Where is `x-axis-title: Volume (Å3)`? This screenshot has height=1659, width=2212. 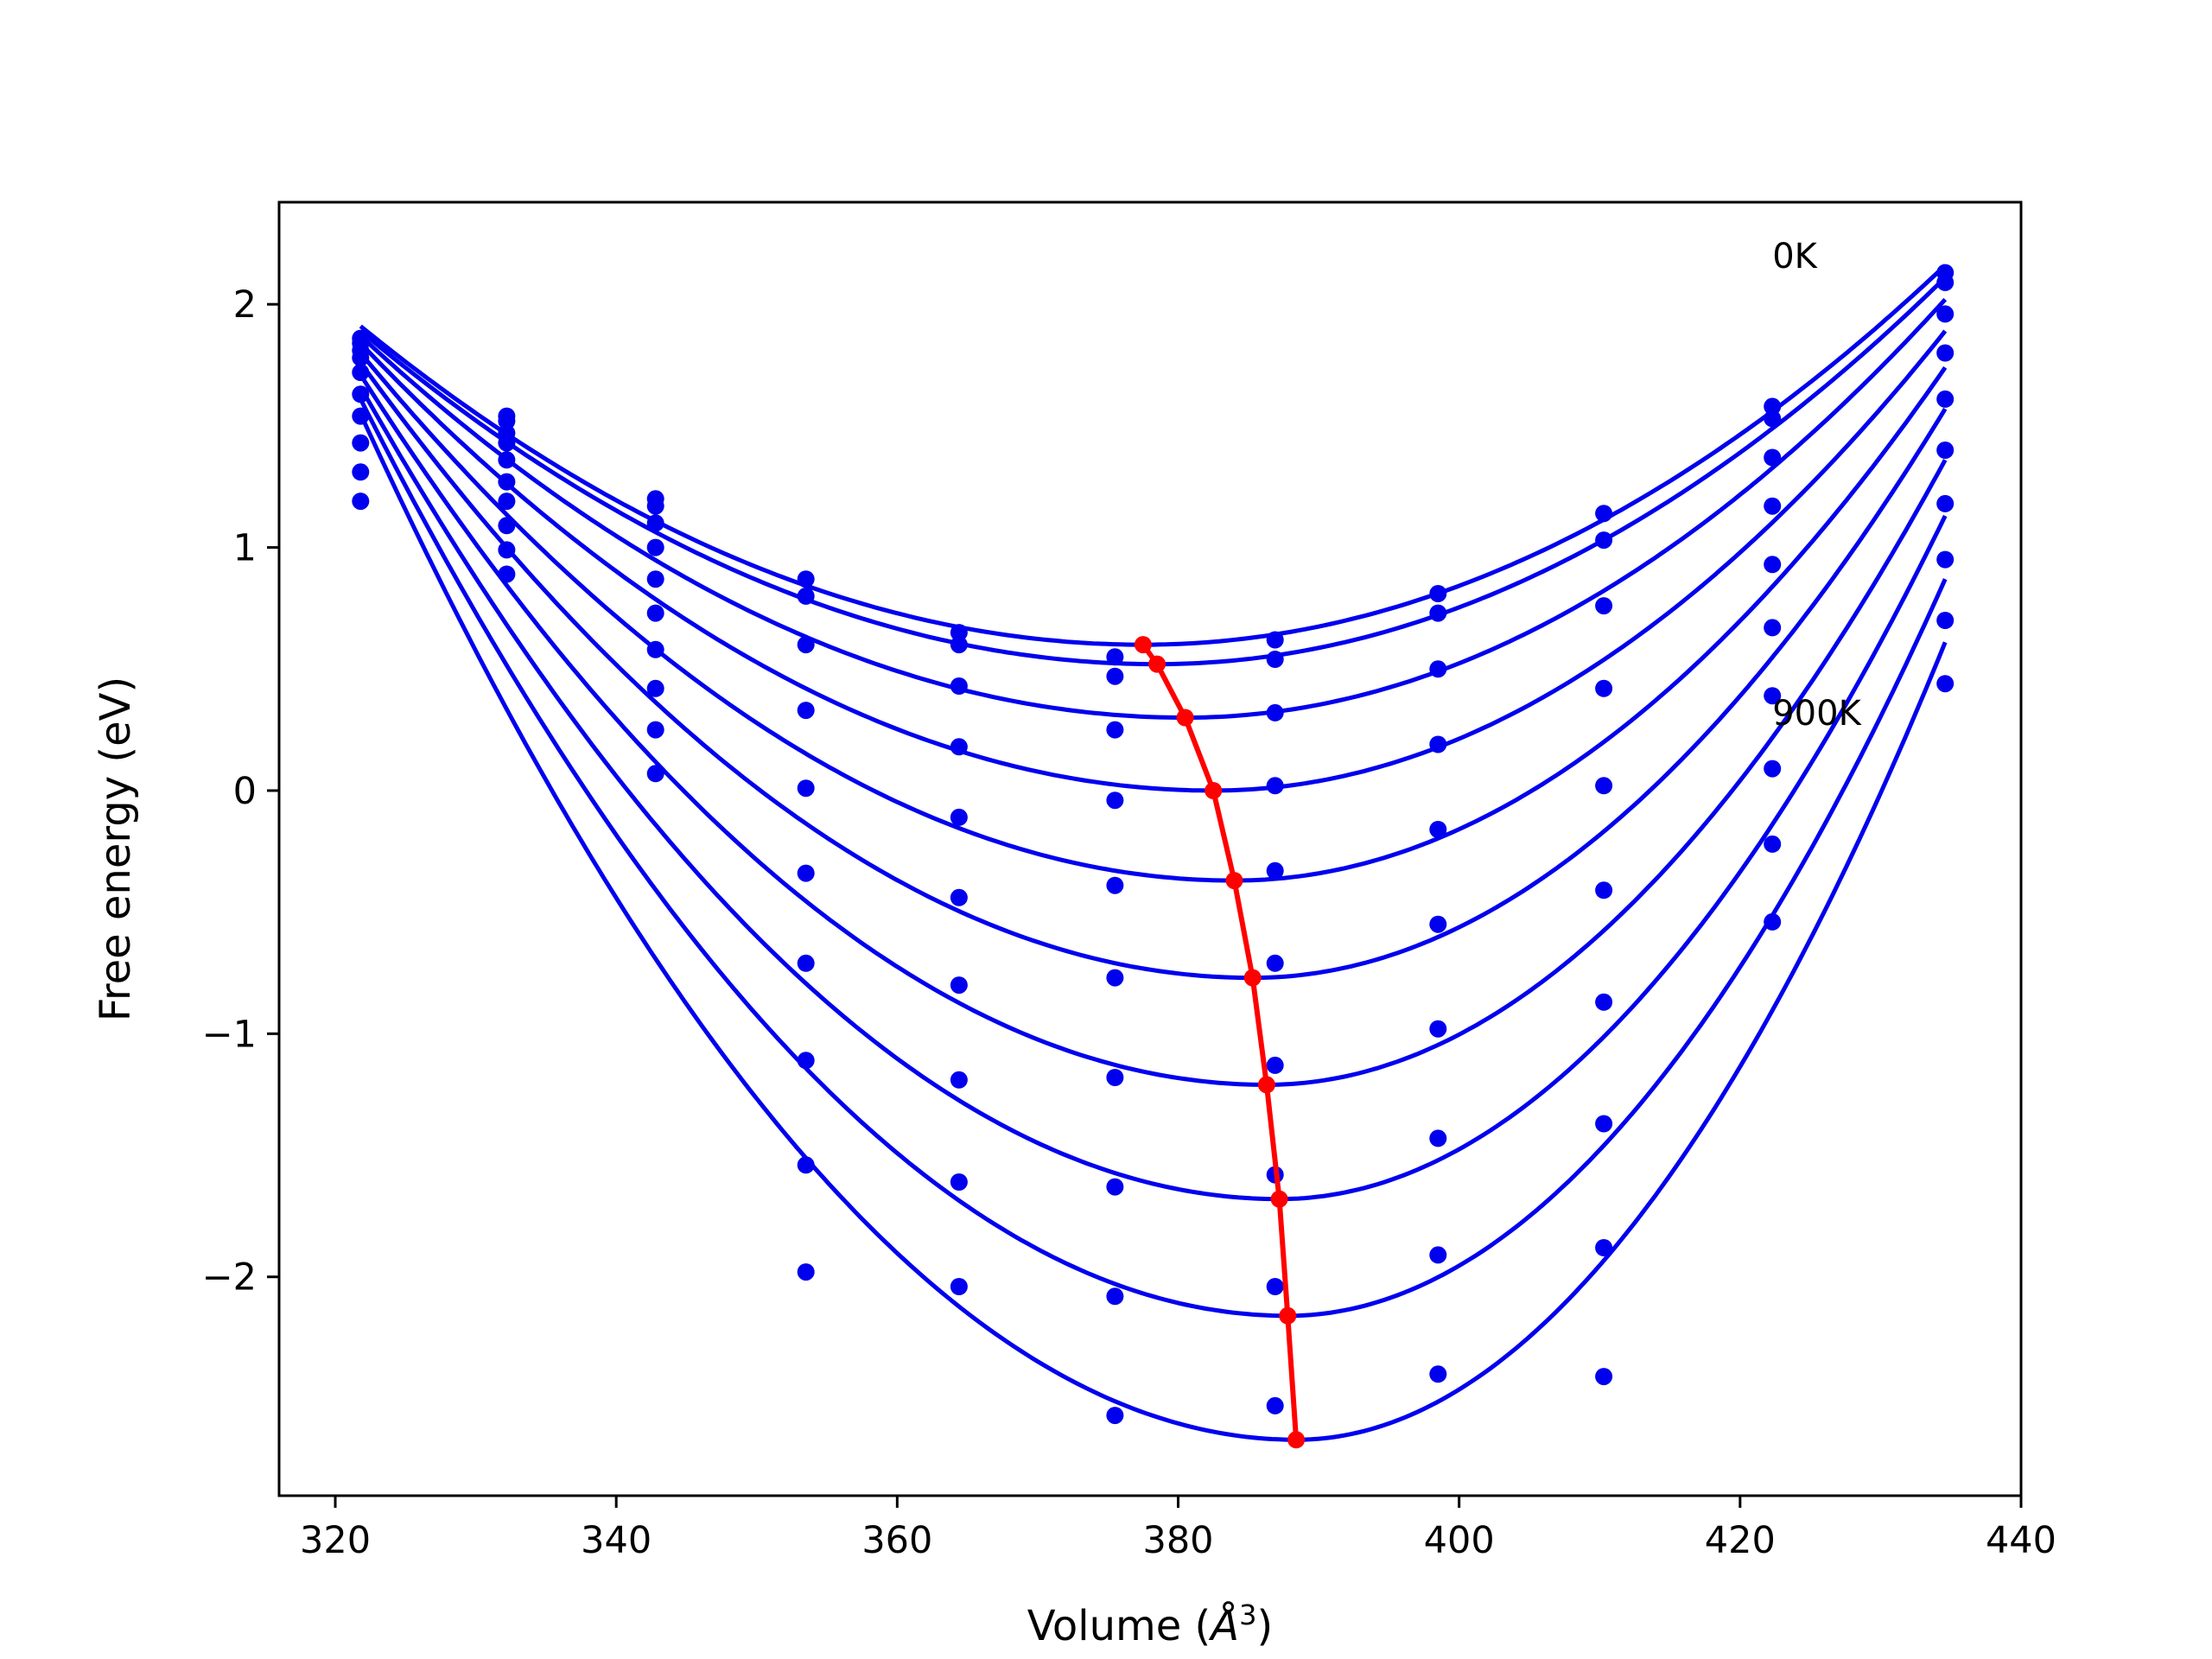 x-axis-title: Volume (Å3) is located at coordinates (1150, 1624).